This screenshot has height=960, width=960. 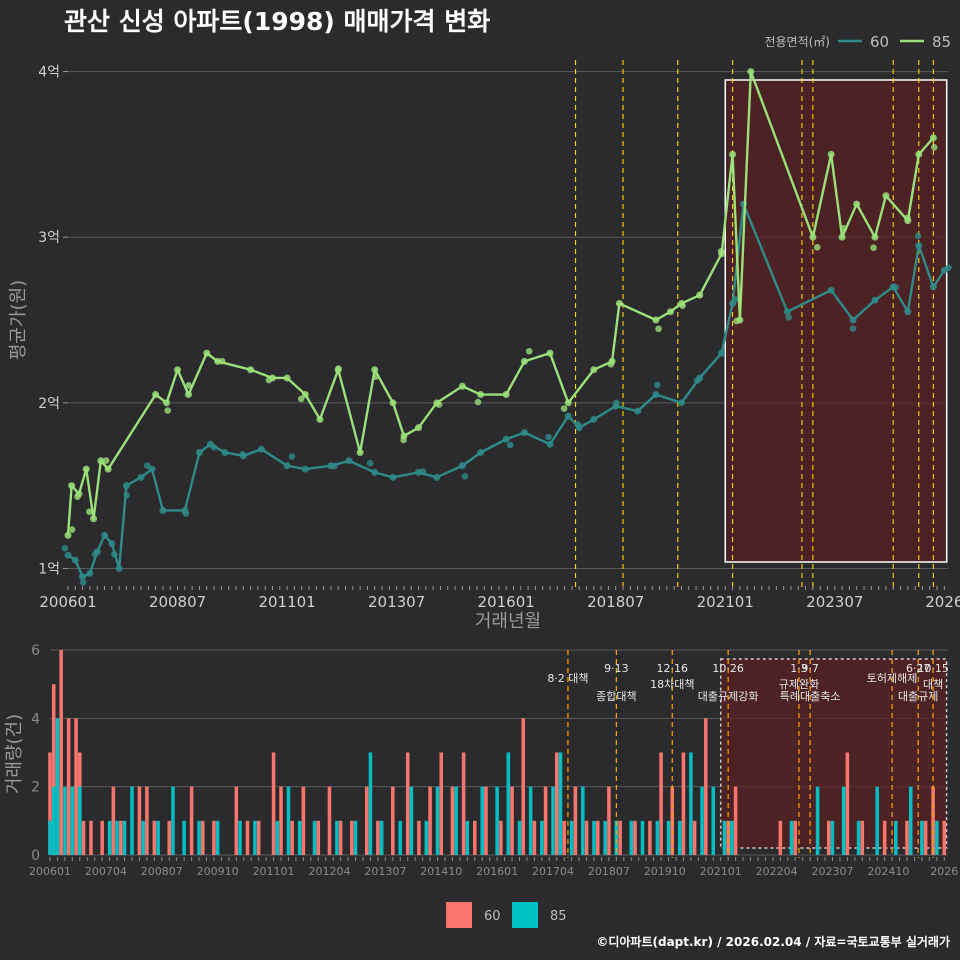 I want to click on price-y-tick-label: 3억, so click(x=49, y=238).